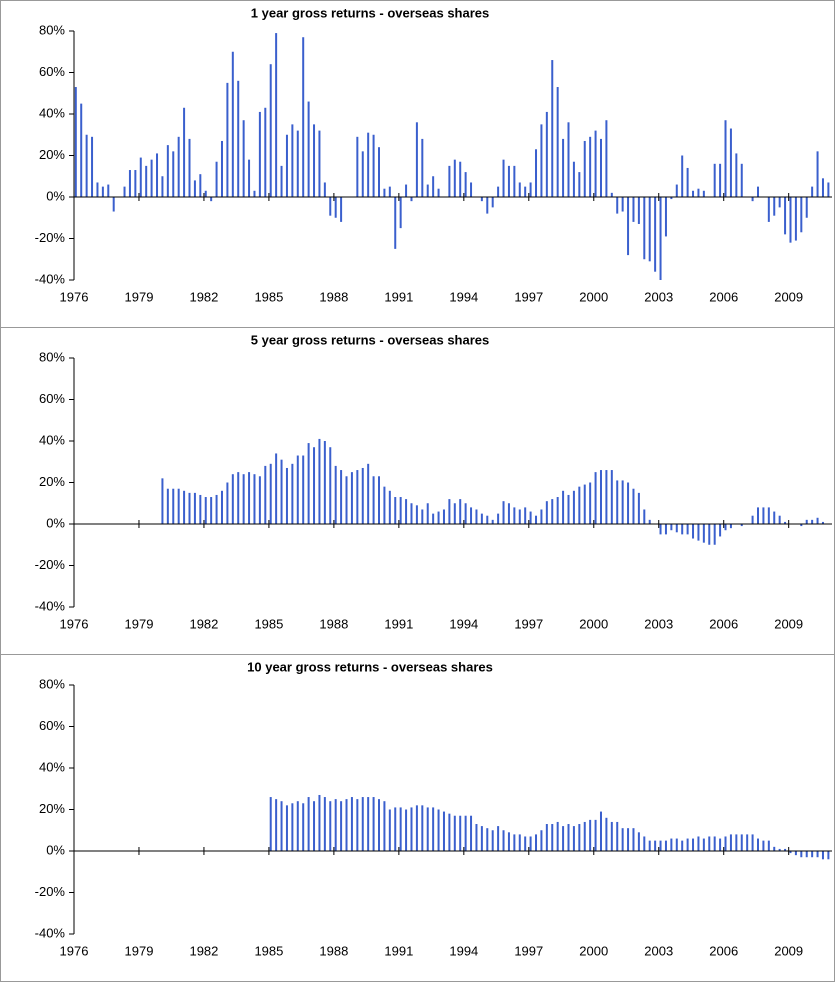 The width and height of the screenshot is (835, 987). What do you see at coordinates (723, 623) in the screenshot?
I see `x-tick-label: 2006` at bounding box center [723, 623].